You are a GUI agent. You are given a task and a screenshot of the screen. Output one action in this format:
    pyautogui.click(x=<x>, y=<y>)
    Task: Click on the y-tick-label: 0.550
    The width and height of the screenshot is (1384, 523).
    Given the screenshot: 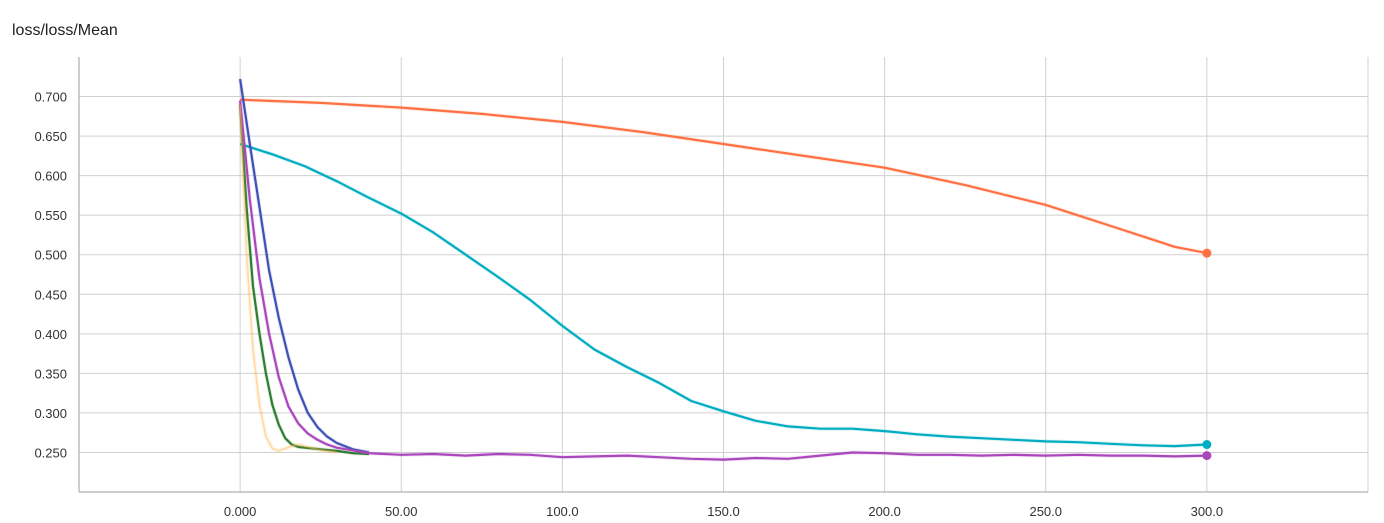 What is the action you would take?
    pyautogui.click(x=50, y=215)
    